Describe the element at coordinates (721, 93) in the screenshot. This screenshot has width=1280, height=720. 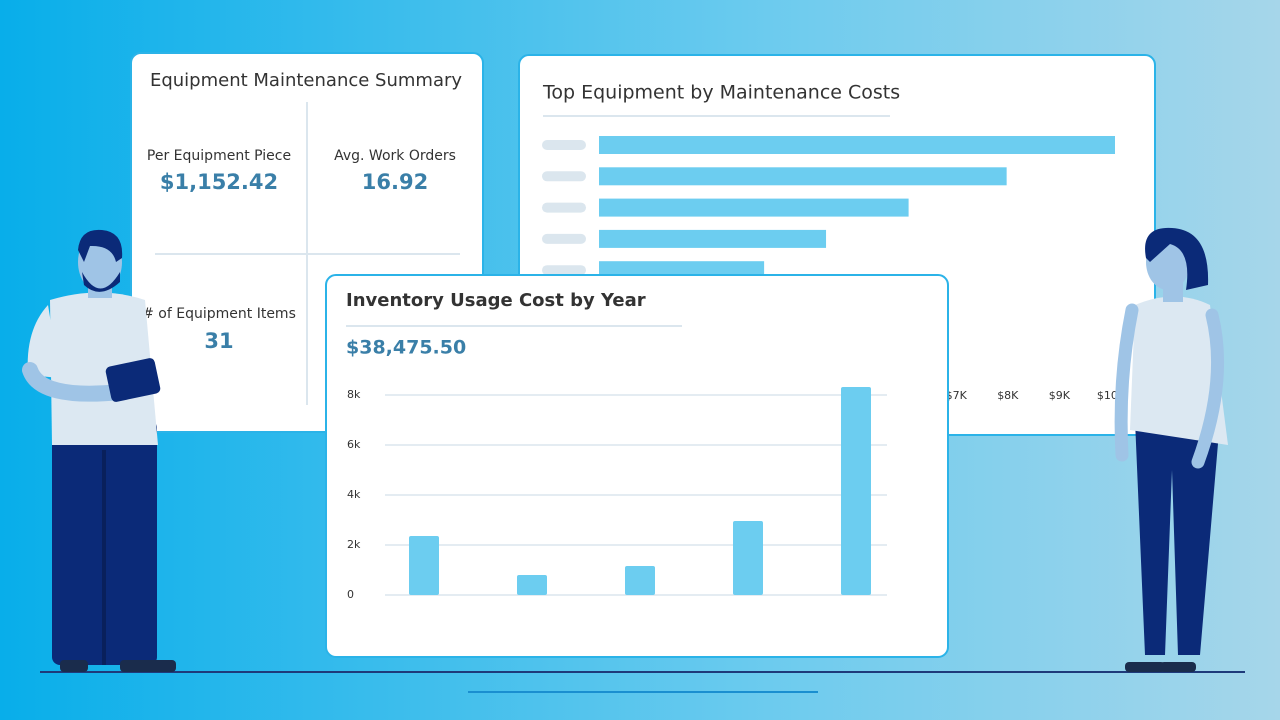
I see `chart-title: Top Equipment by Maintenance Costs` at that location.